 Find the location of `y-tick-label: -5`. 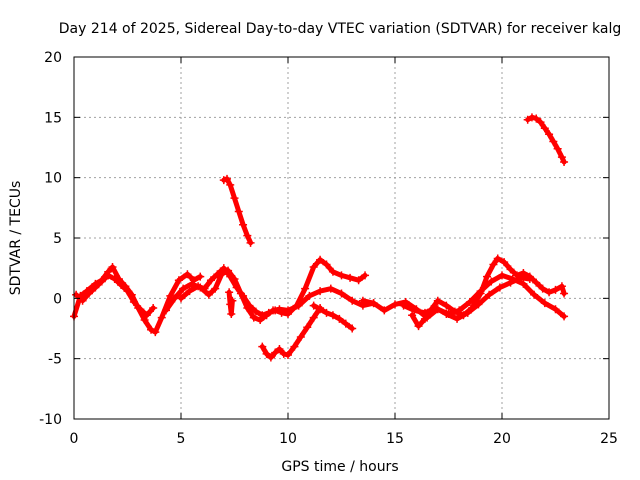

y-tick-label: -5 is located at coordinates (55, 360).